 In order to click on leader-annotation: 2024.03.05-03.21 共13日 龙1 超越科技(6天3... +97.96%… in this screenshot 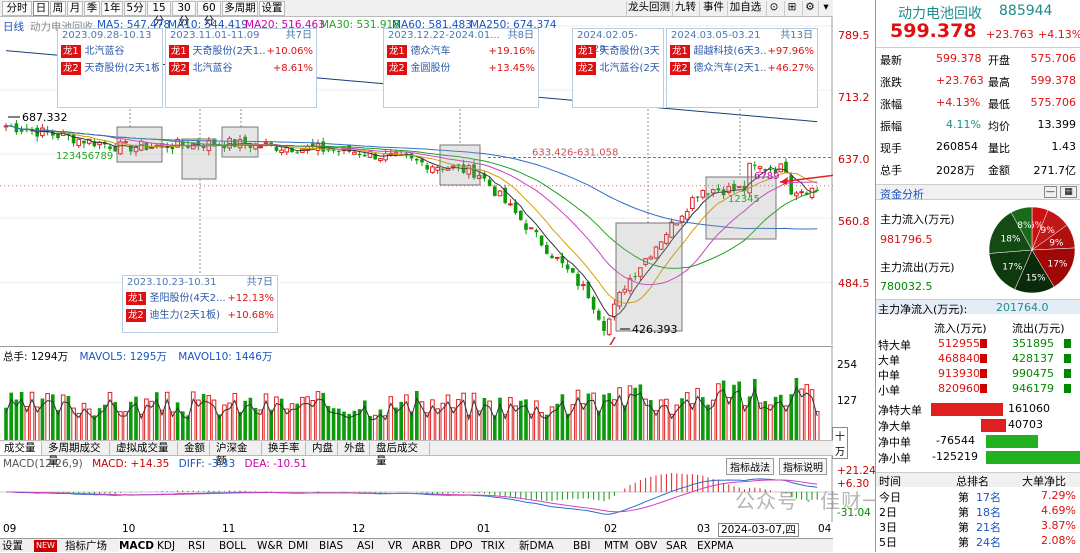, I will do `click(742, 68)`.